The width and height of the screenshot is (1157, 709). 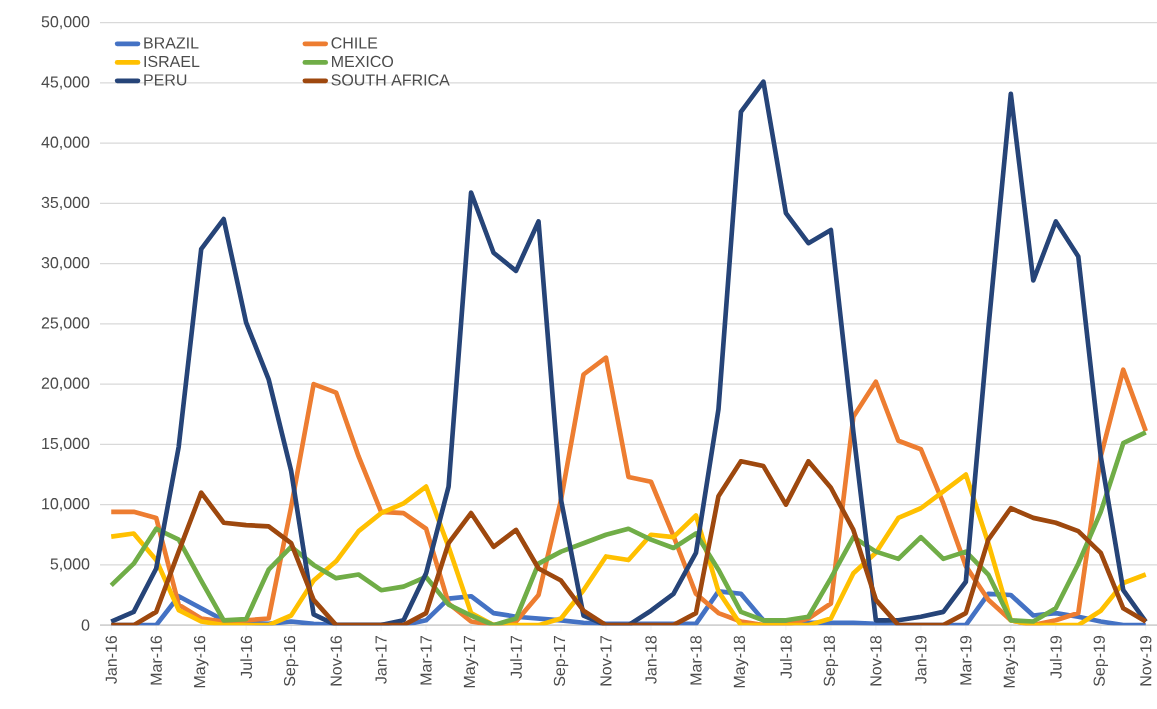 I want to click on legend-label: BRAZIL, so click(x=171, y=43).